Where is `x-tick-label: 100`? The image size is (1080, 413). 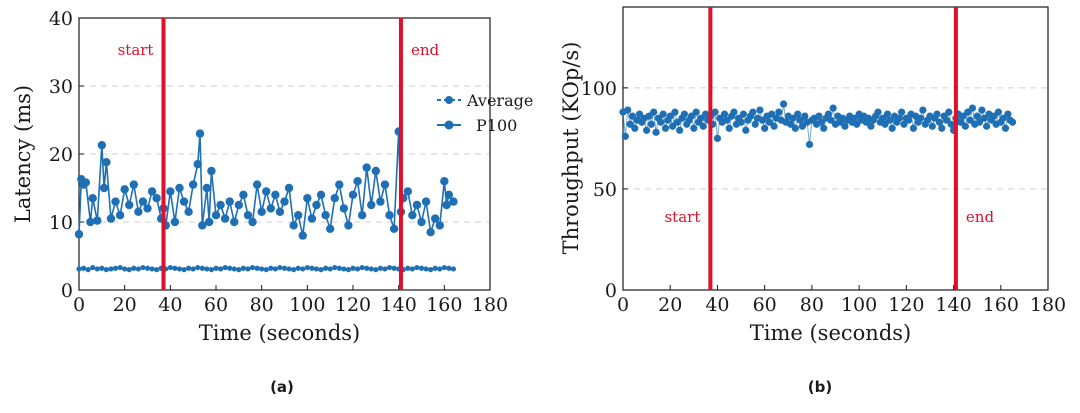 x-tick-label: 100 is located at coordinates (859, 305).